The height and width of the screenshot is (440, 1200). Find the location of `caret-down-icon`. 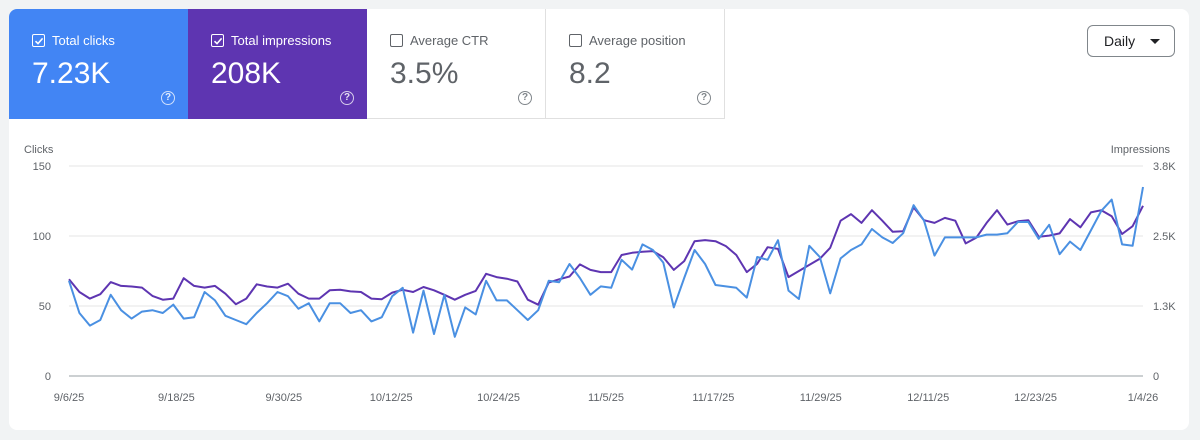

caret-down-icon is located at coordinates (1155, 41).